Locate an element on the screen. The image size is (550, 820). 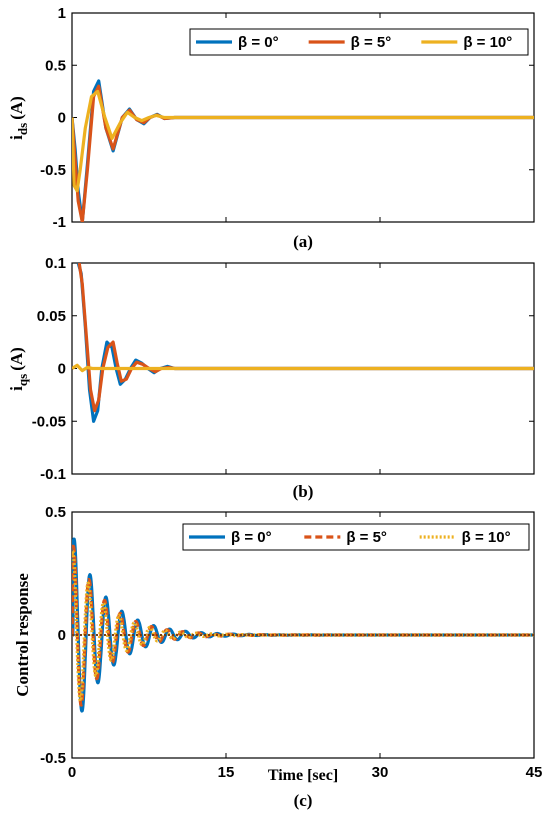
x-tick-label: 30 is located at coordinates (380, 772).